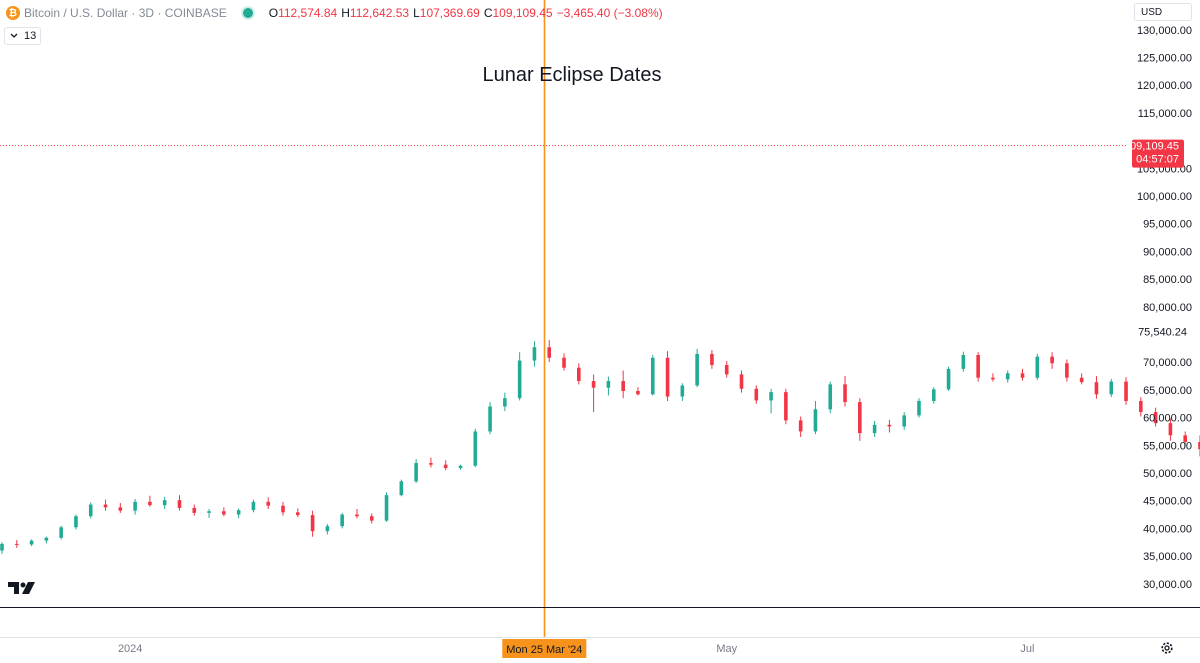  I want to click on price-badge-price: 109,109.45, so click(1151, 147).